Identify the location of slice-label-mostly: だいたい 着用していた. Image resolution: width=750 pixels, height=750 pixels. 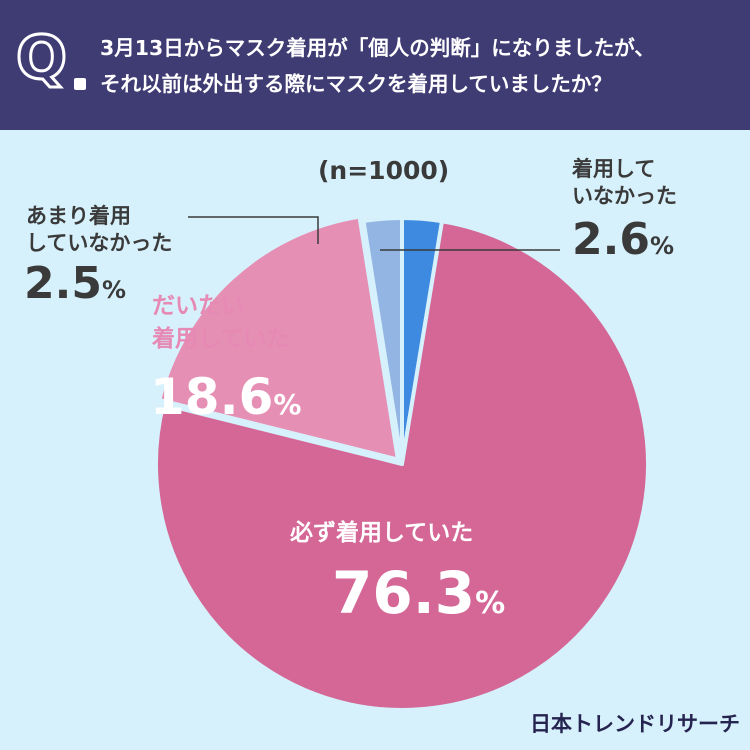
(220, 323).